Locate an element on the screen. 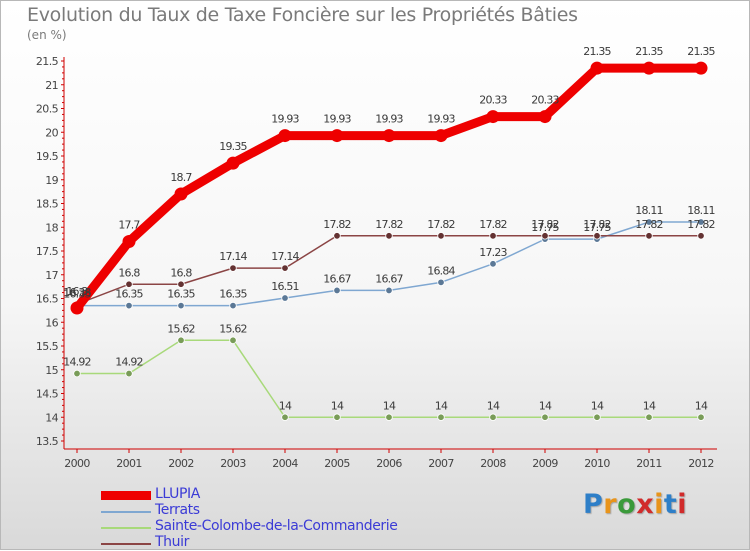  data-label: 16.38 is located at coordinates (77, 292).